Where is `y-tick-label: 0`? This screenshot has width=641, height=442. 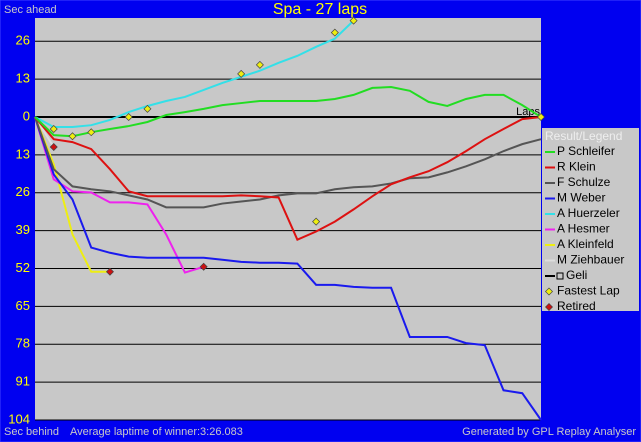
y-tick-label: 0 is located at coordinates (26, 115).